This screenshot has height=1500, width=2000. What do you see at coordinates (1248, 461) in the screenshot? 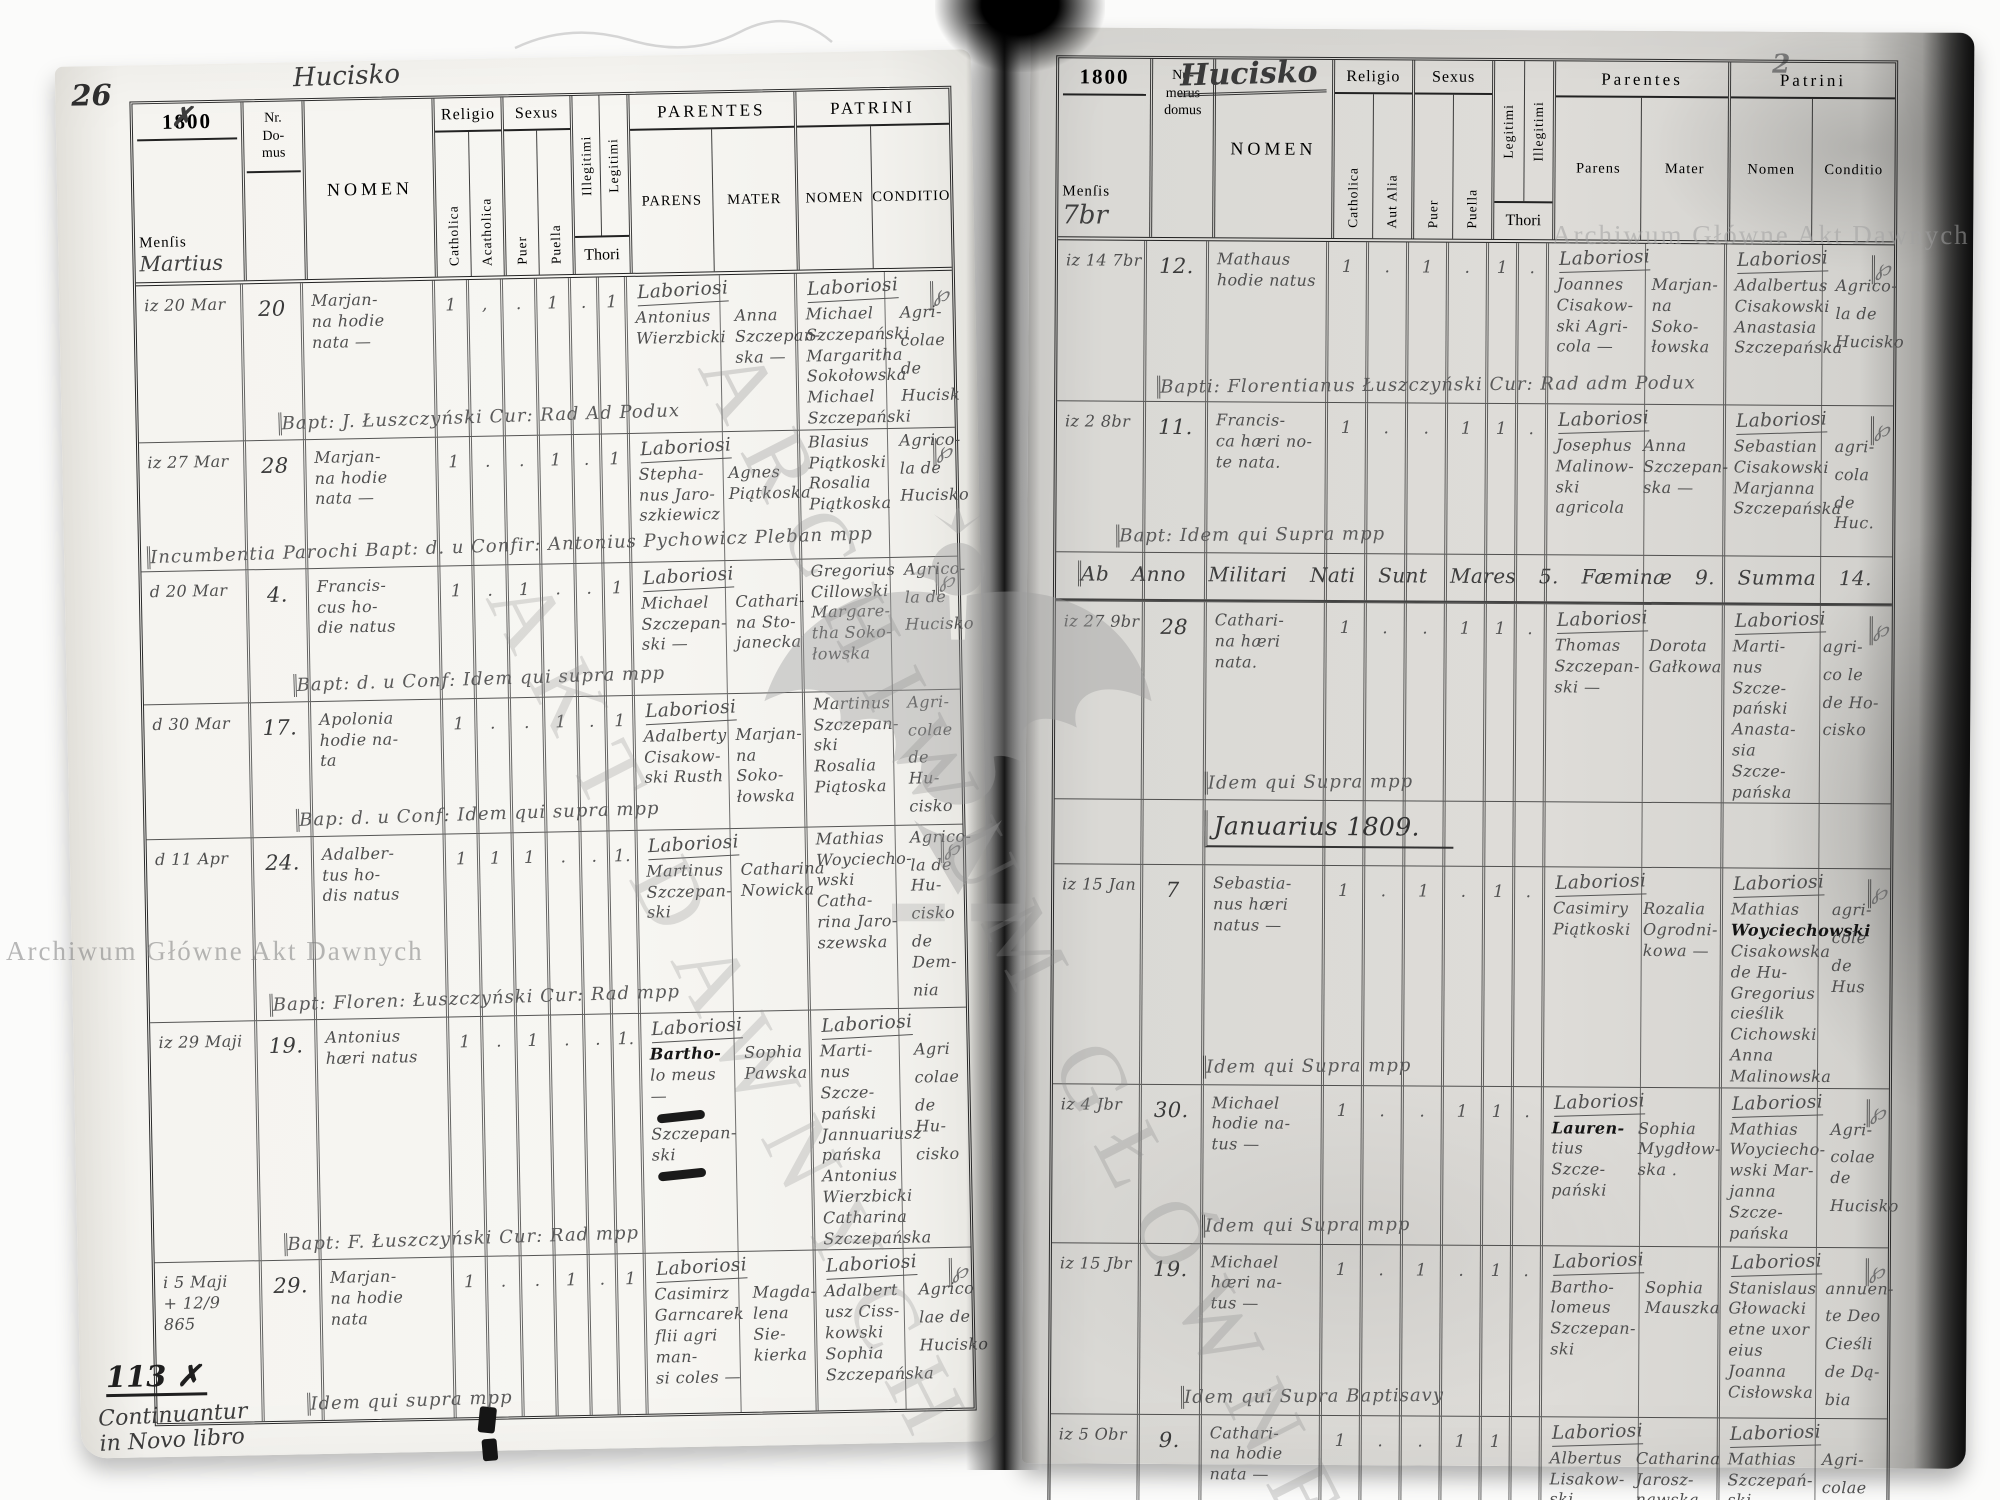
I see `script-line: te nata.` at bounding box center [1248, 461].